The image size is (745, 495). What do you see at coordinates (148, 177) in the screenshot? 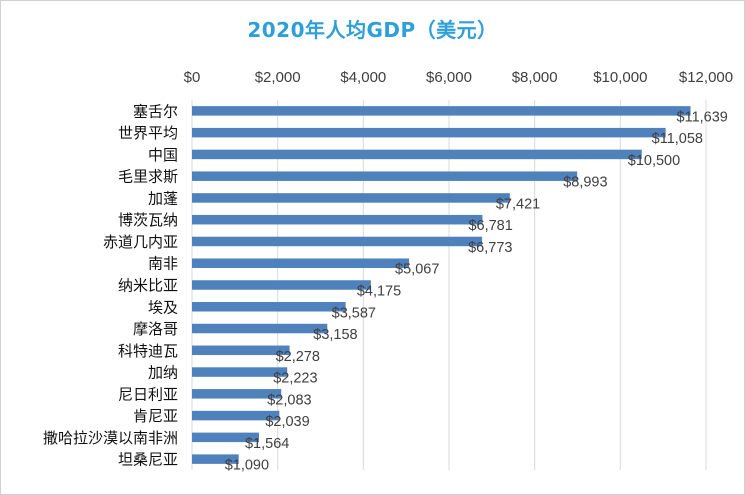
I see `category-label: 毛里求斯` at bounding box center [148, 177].